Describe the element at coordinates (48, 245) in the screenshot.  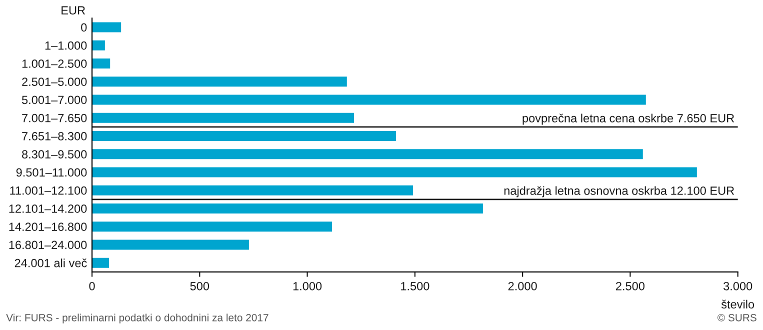
I see `y-tick-label: 16.801–24.000` at that location.